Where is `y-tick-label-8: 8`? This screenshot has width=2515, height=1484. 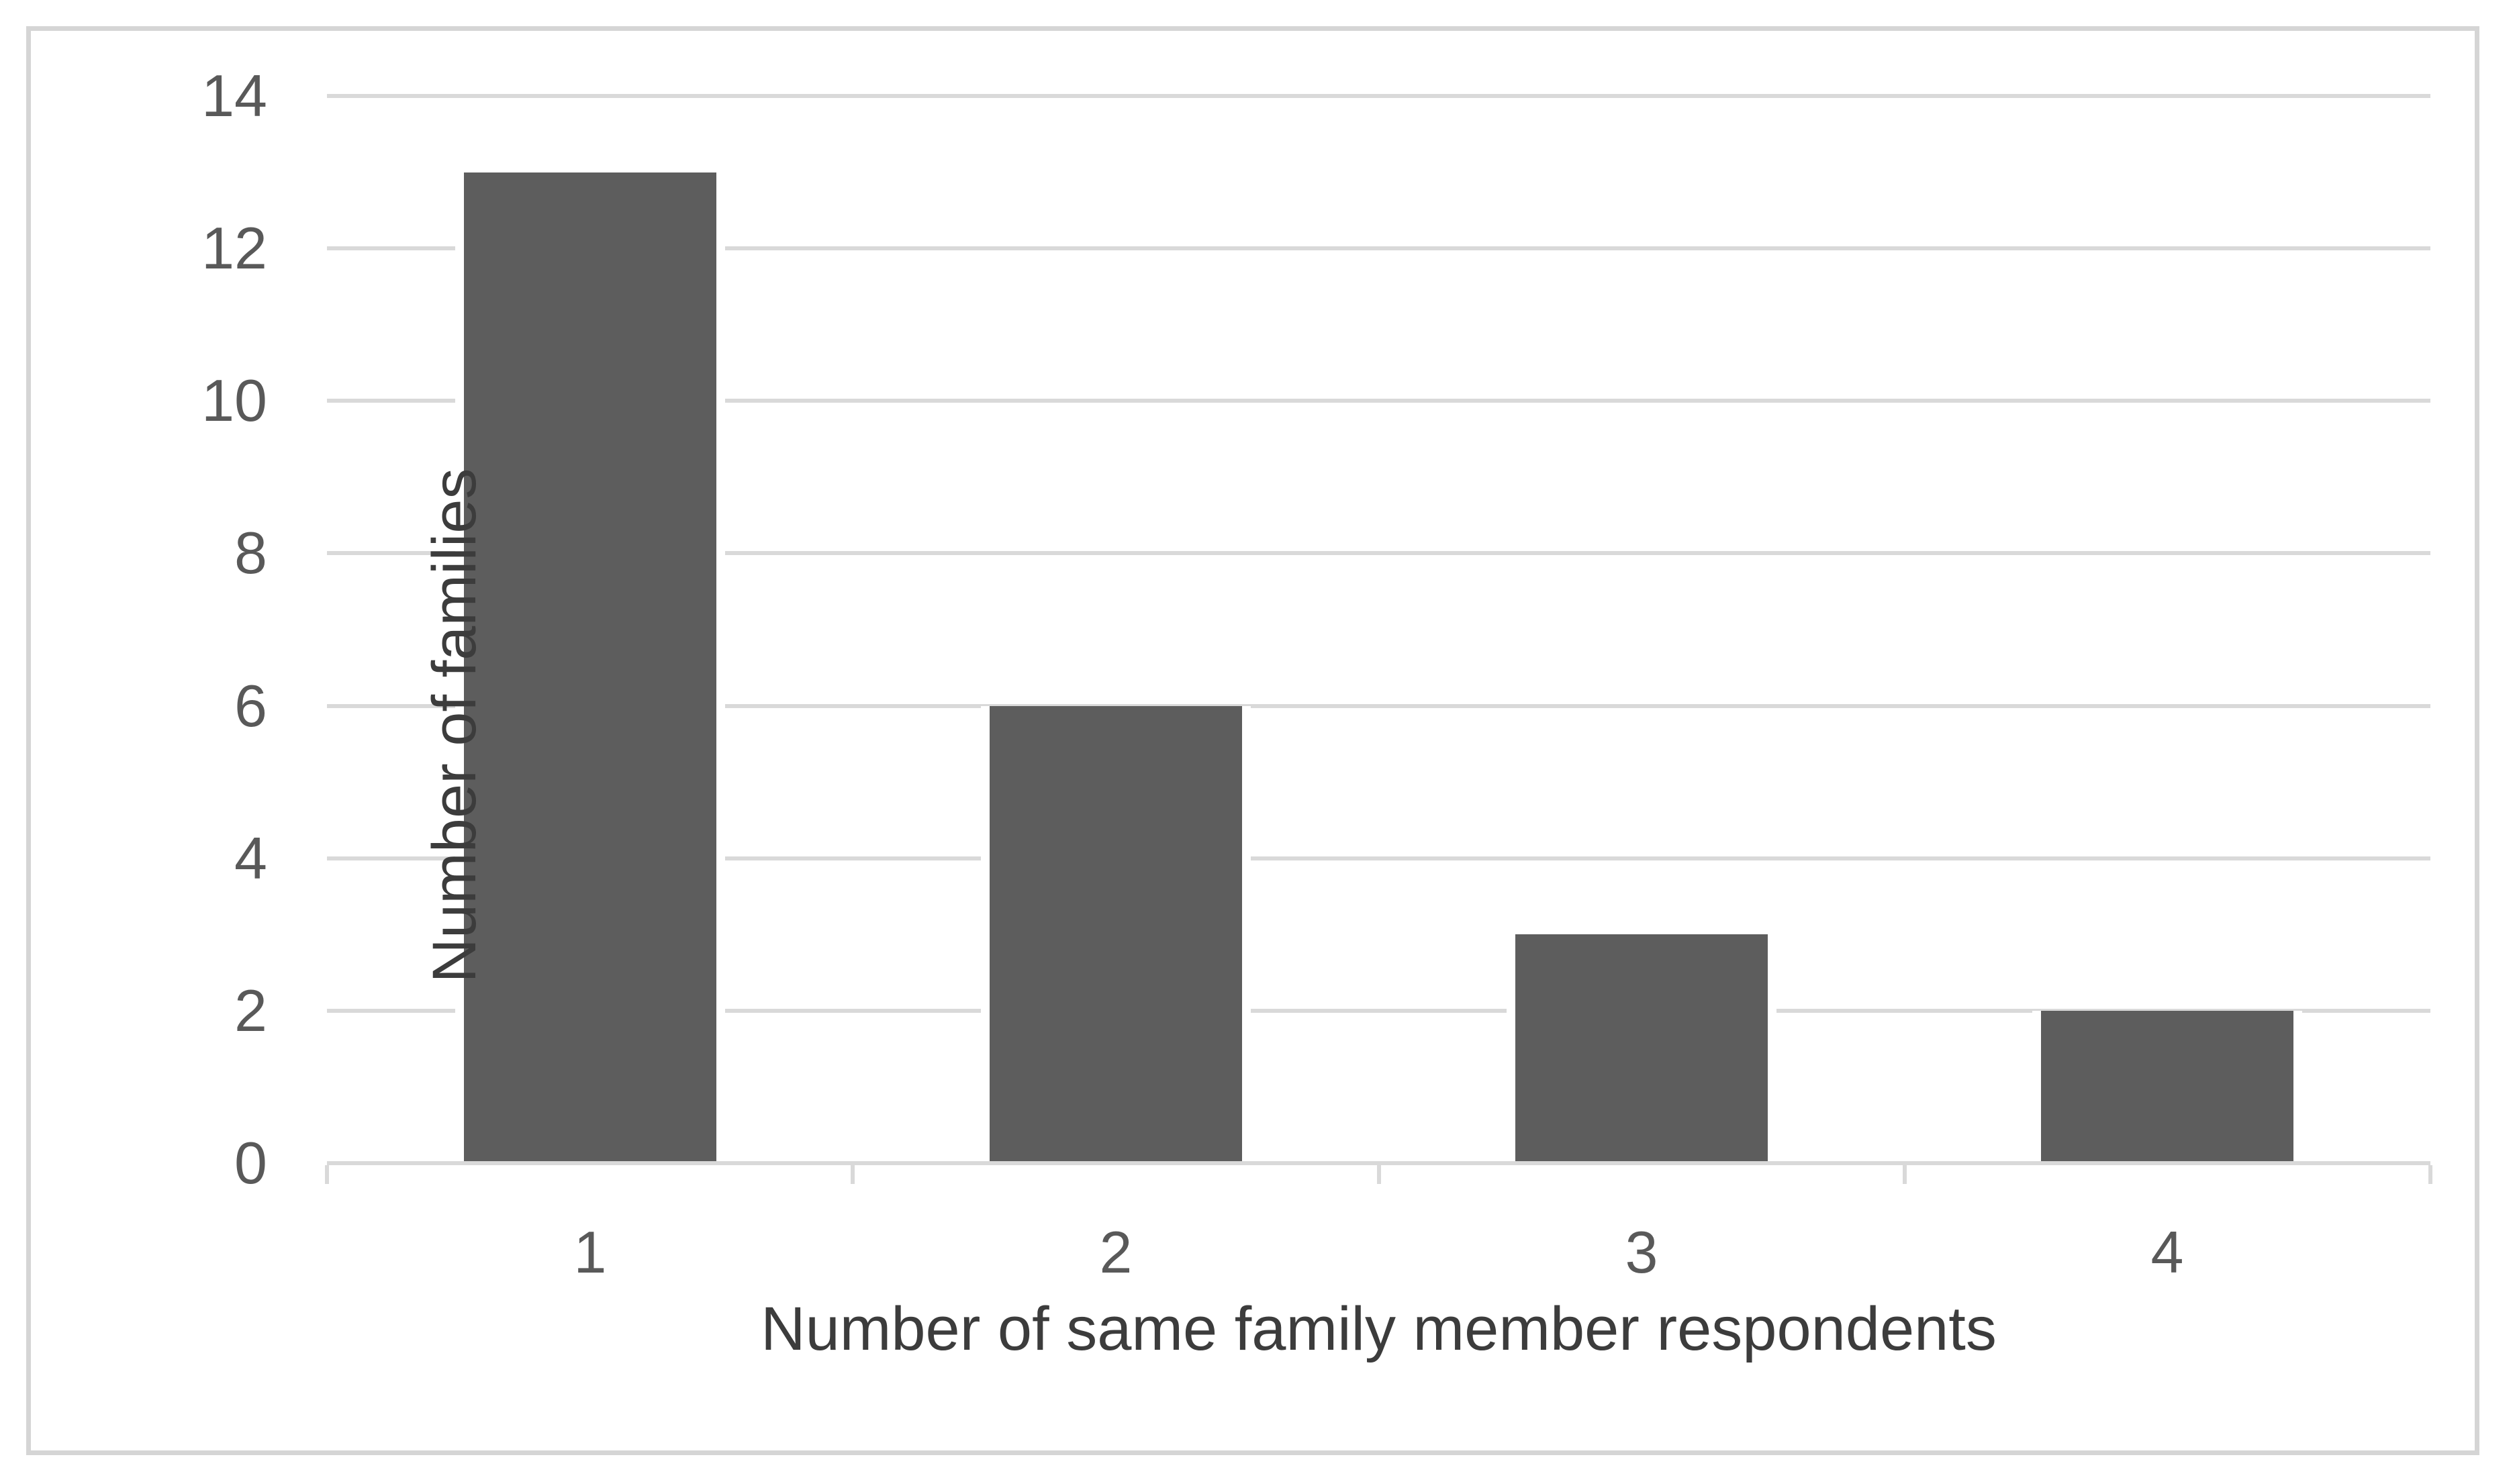
y-tick-label-8: 8 is located at coordinates (251, 553).